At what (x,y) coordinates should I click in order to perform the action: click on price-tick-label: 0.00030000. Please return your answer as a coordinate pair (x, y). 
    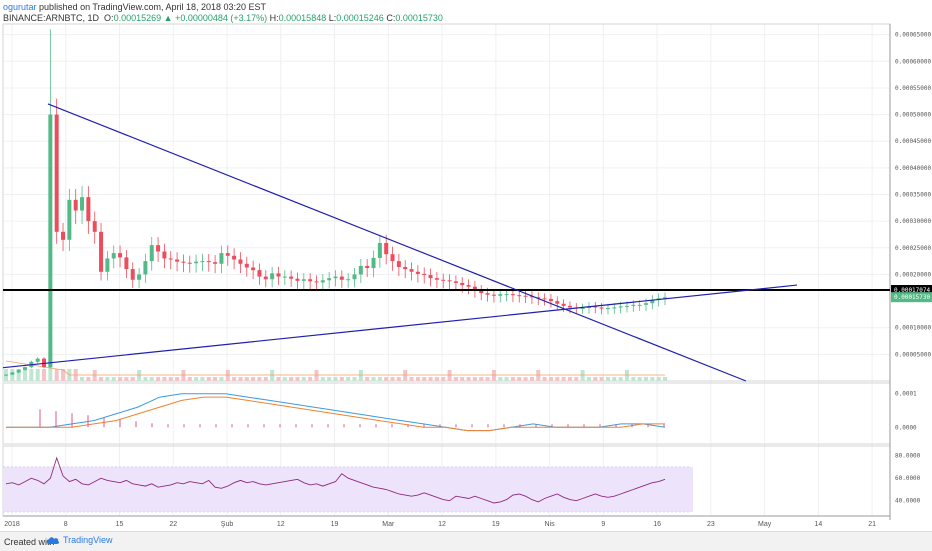
    Looking at the image, I should click on (913, 221).